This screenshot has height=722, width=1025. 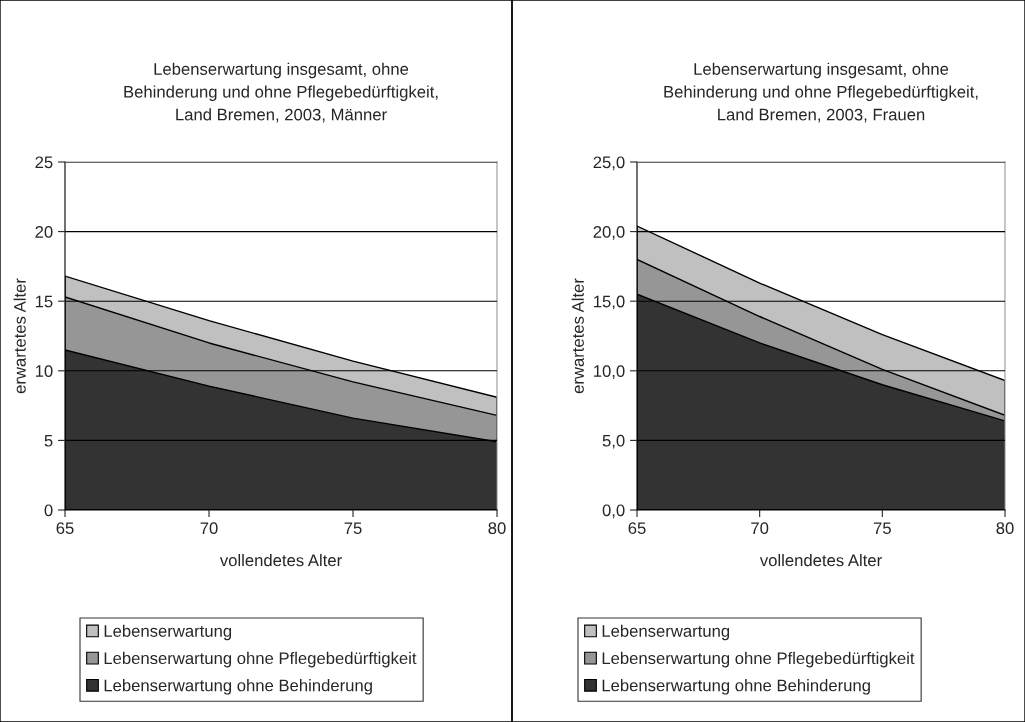 I want to click on y-tick-label: 5,0, so click(x=613, y=441).